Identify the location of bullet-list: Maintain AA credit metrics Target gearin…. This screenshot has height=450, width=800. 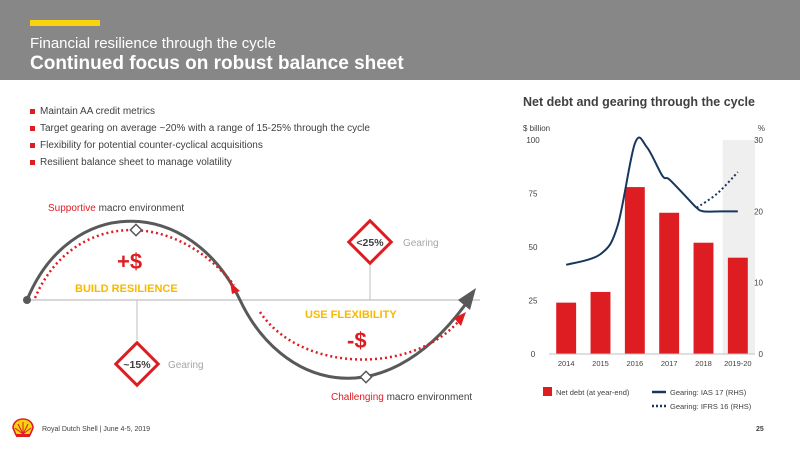
(200, 137).